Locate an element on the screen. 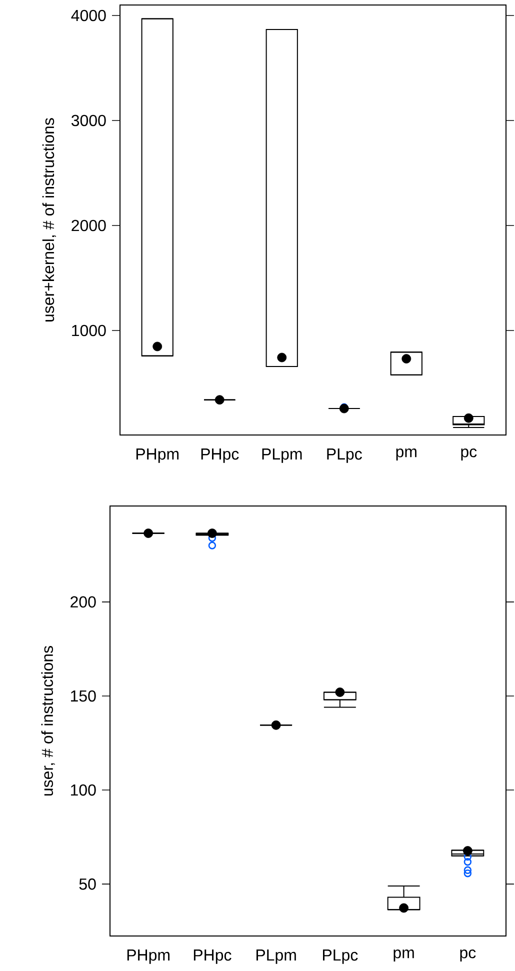 Image resolution: width=515 pixels, height=971 pixels. y-tick-label: 4000 is located at coordinates (88, 16).